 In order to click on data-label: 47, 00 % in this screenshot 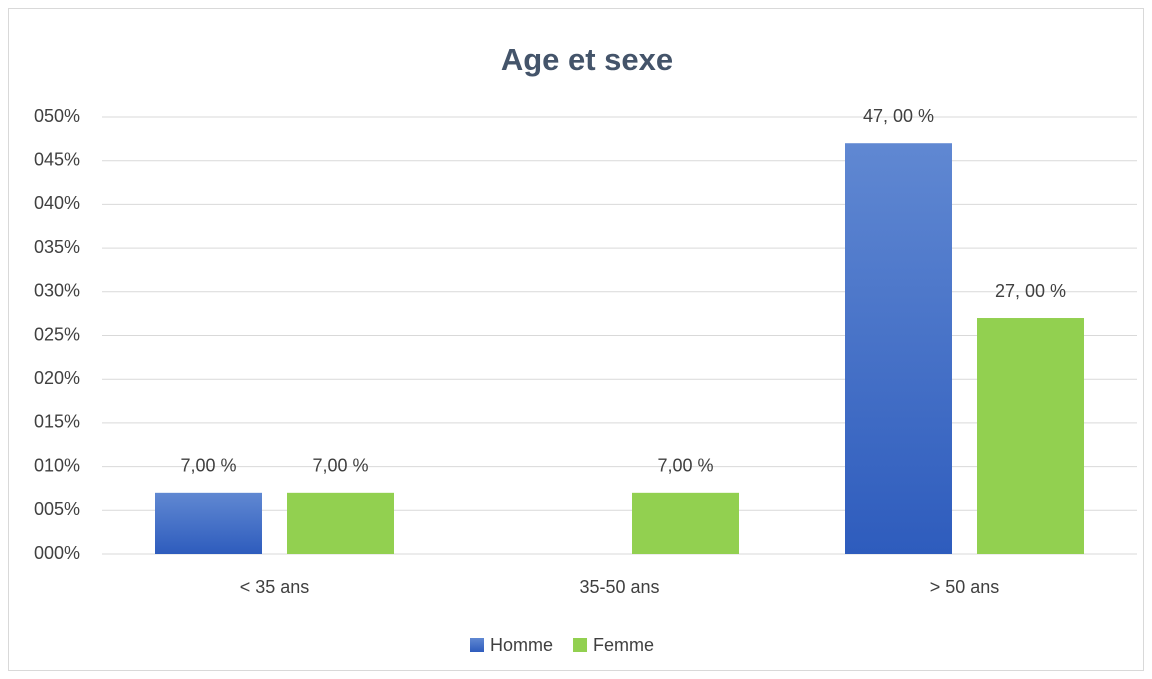, I will do `click(898, 116)`.